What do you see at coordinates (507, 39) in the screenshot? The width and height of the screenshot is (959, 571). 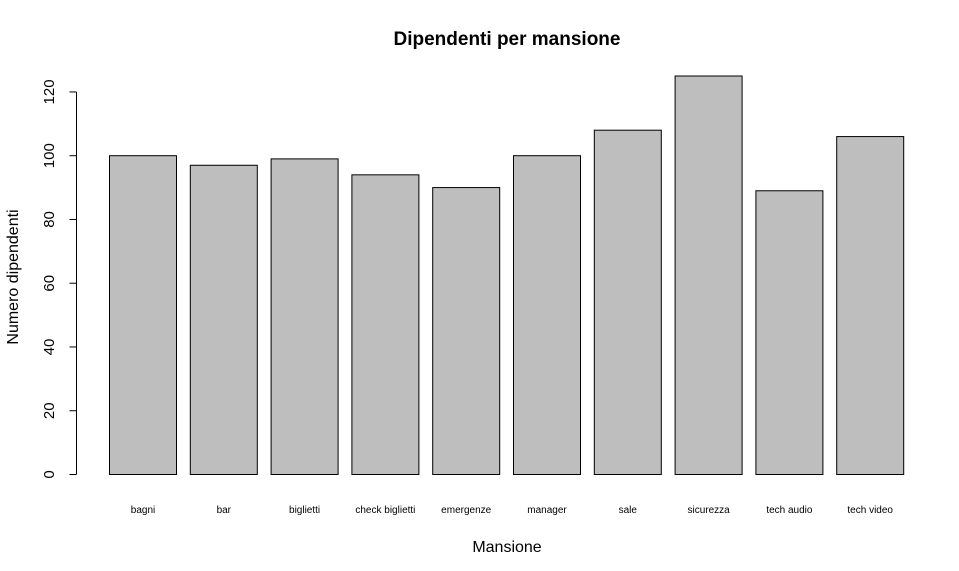 I see `chart-title: Dipendenti per mansione` at bounding box center [507, 39].